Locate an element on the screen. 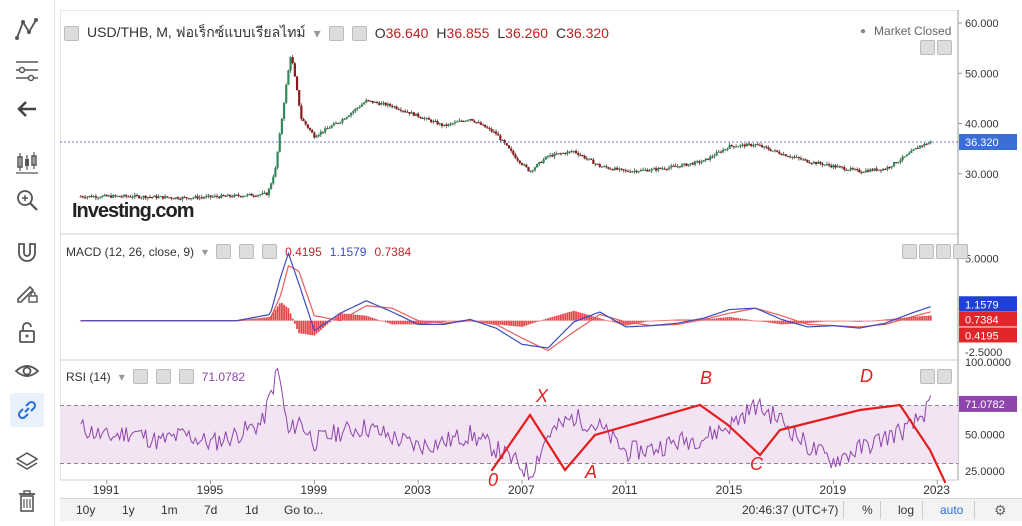 The width and height of the screenshot is (1022, 526). range-7d-button: 7d is located at coordinates (211, 510).